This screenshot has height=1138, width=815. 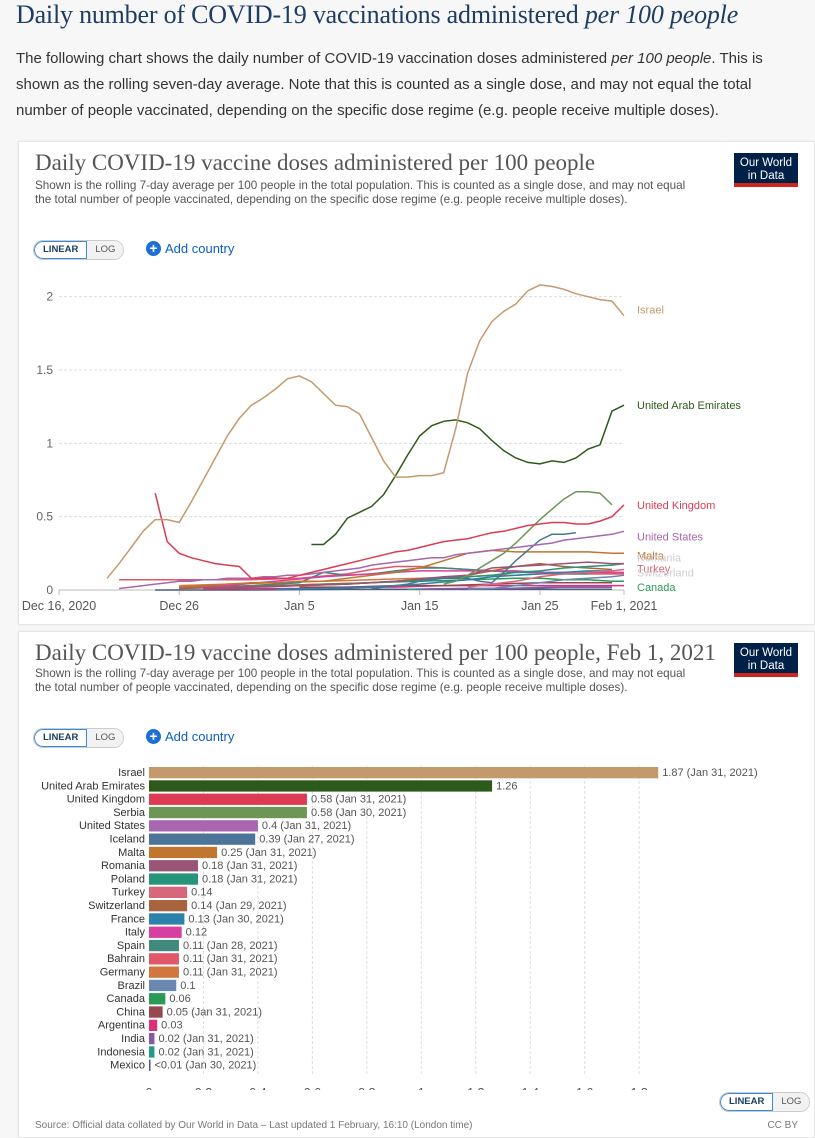 What do you see at coordinates (401, 568) in the screenshot?
I see `series-line-malta` at bounding box center [401, 568].